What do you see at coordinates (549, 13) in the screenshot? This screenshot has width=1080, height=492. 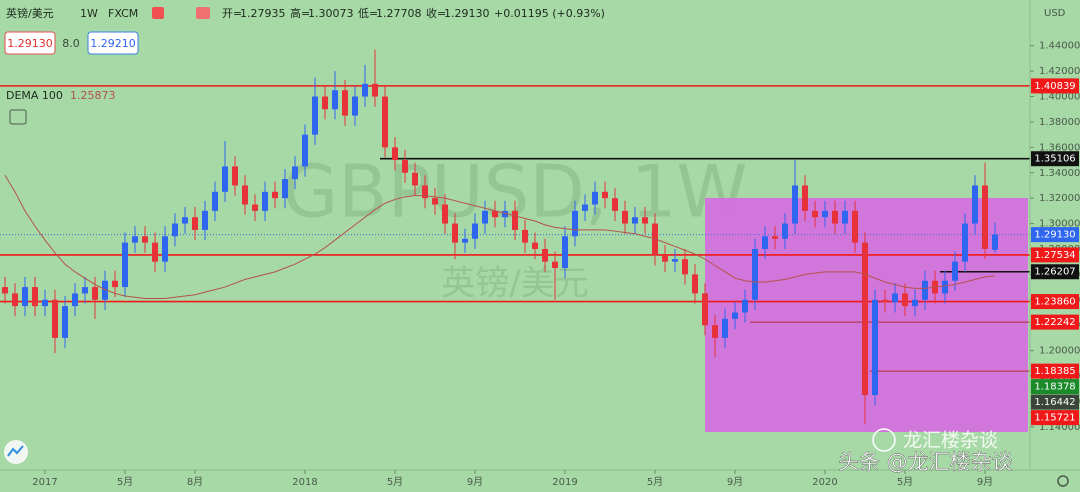 I see `change: +0.01195 (+0.93%)` at bounding box center [549, 13].